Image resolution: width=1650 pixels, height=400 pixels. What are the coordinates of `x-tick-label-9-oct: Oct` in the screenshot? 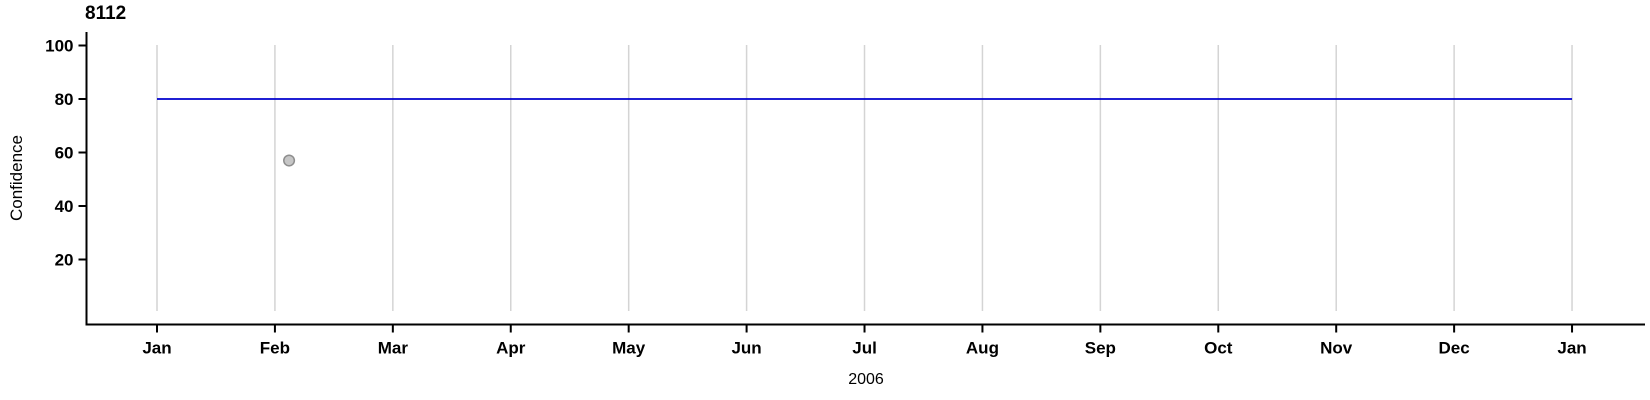 It's located at (1218, 348).